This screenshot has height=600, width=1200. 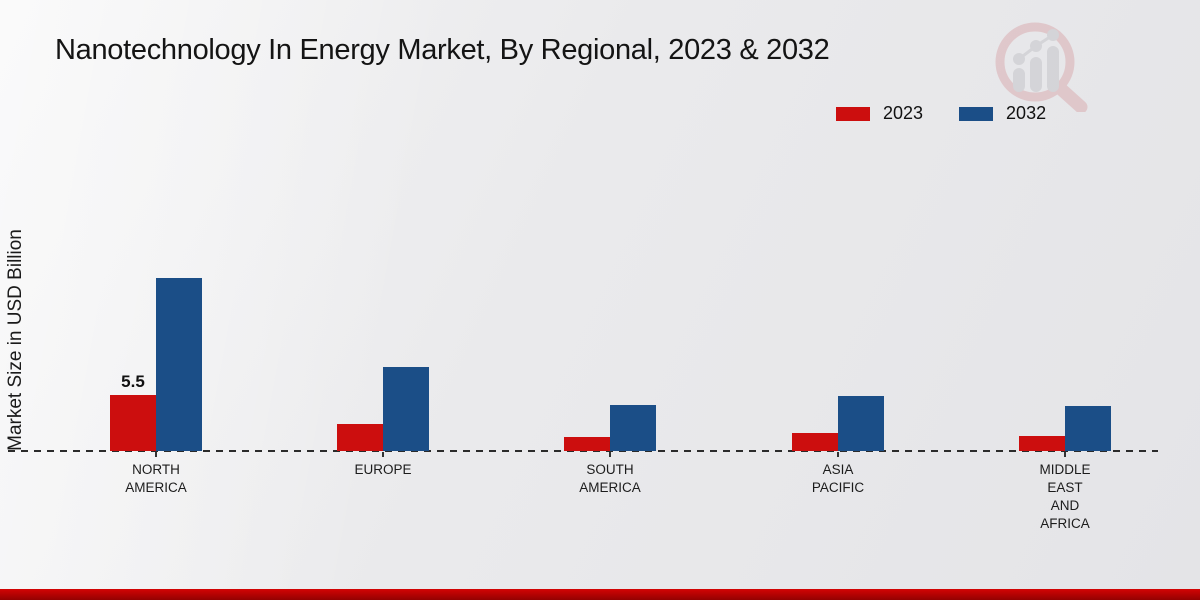 I want to click on bar-2032-middle-east-and-africa, so click(x=1088, y=428).